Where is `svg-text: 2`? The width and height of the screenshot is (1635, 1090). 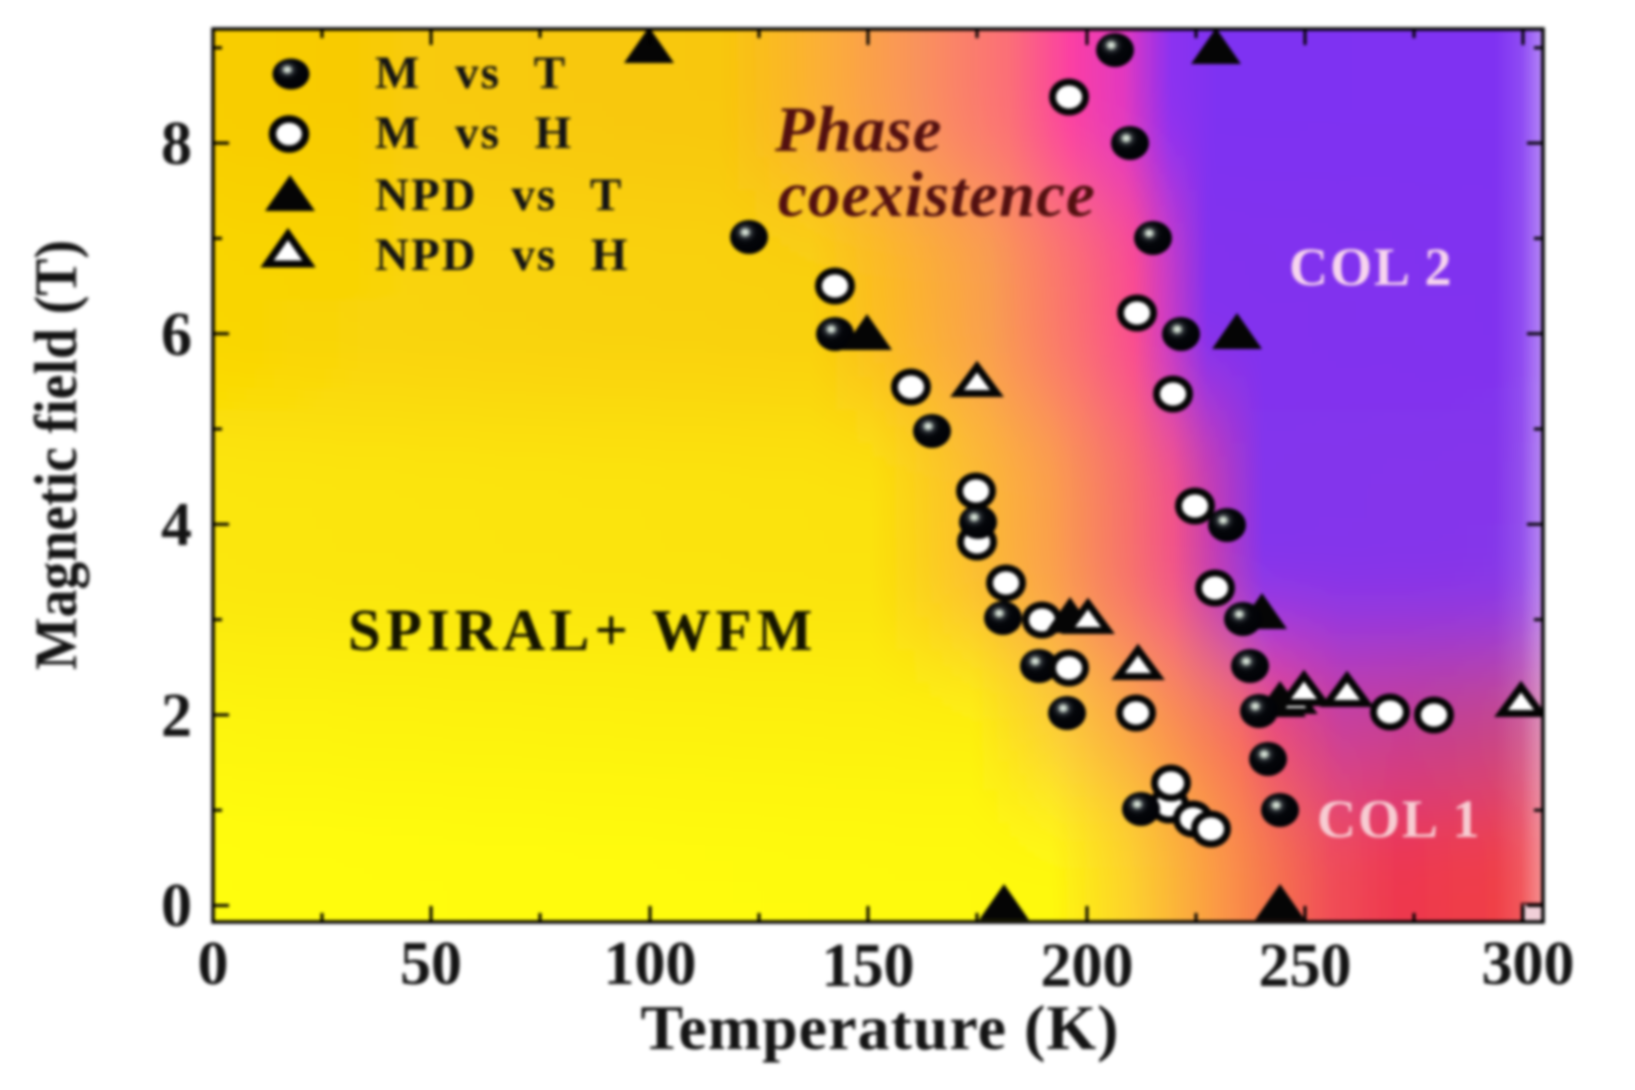 svg-text: 2 is located at coordinates (176, 716).